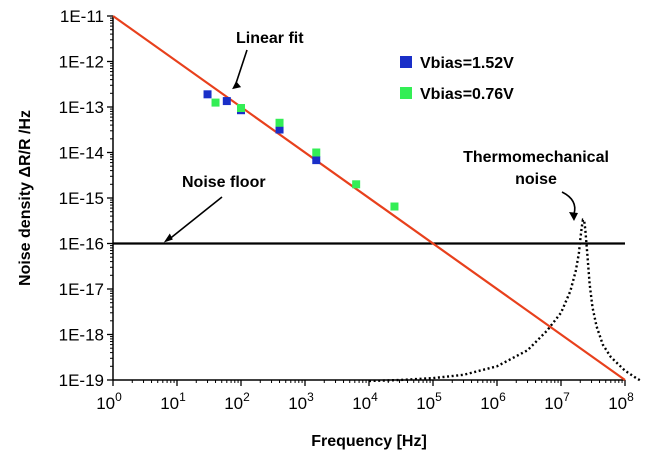 This screenshot has width=661, height=457. Describe the element at coordinates (301, 401) in the screenshot. I see `x-tick-label: 10³` at that location.